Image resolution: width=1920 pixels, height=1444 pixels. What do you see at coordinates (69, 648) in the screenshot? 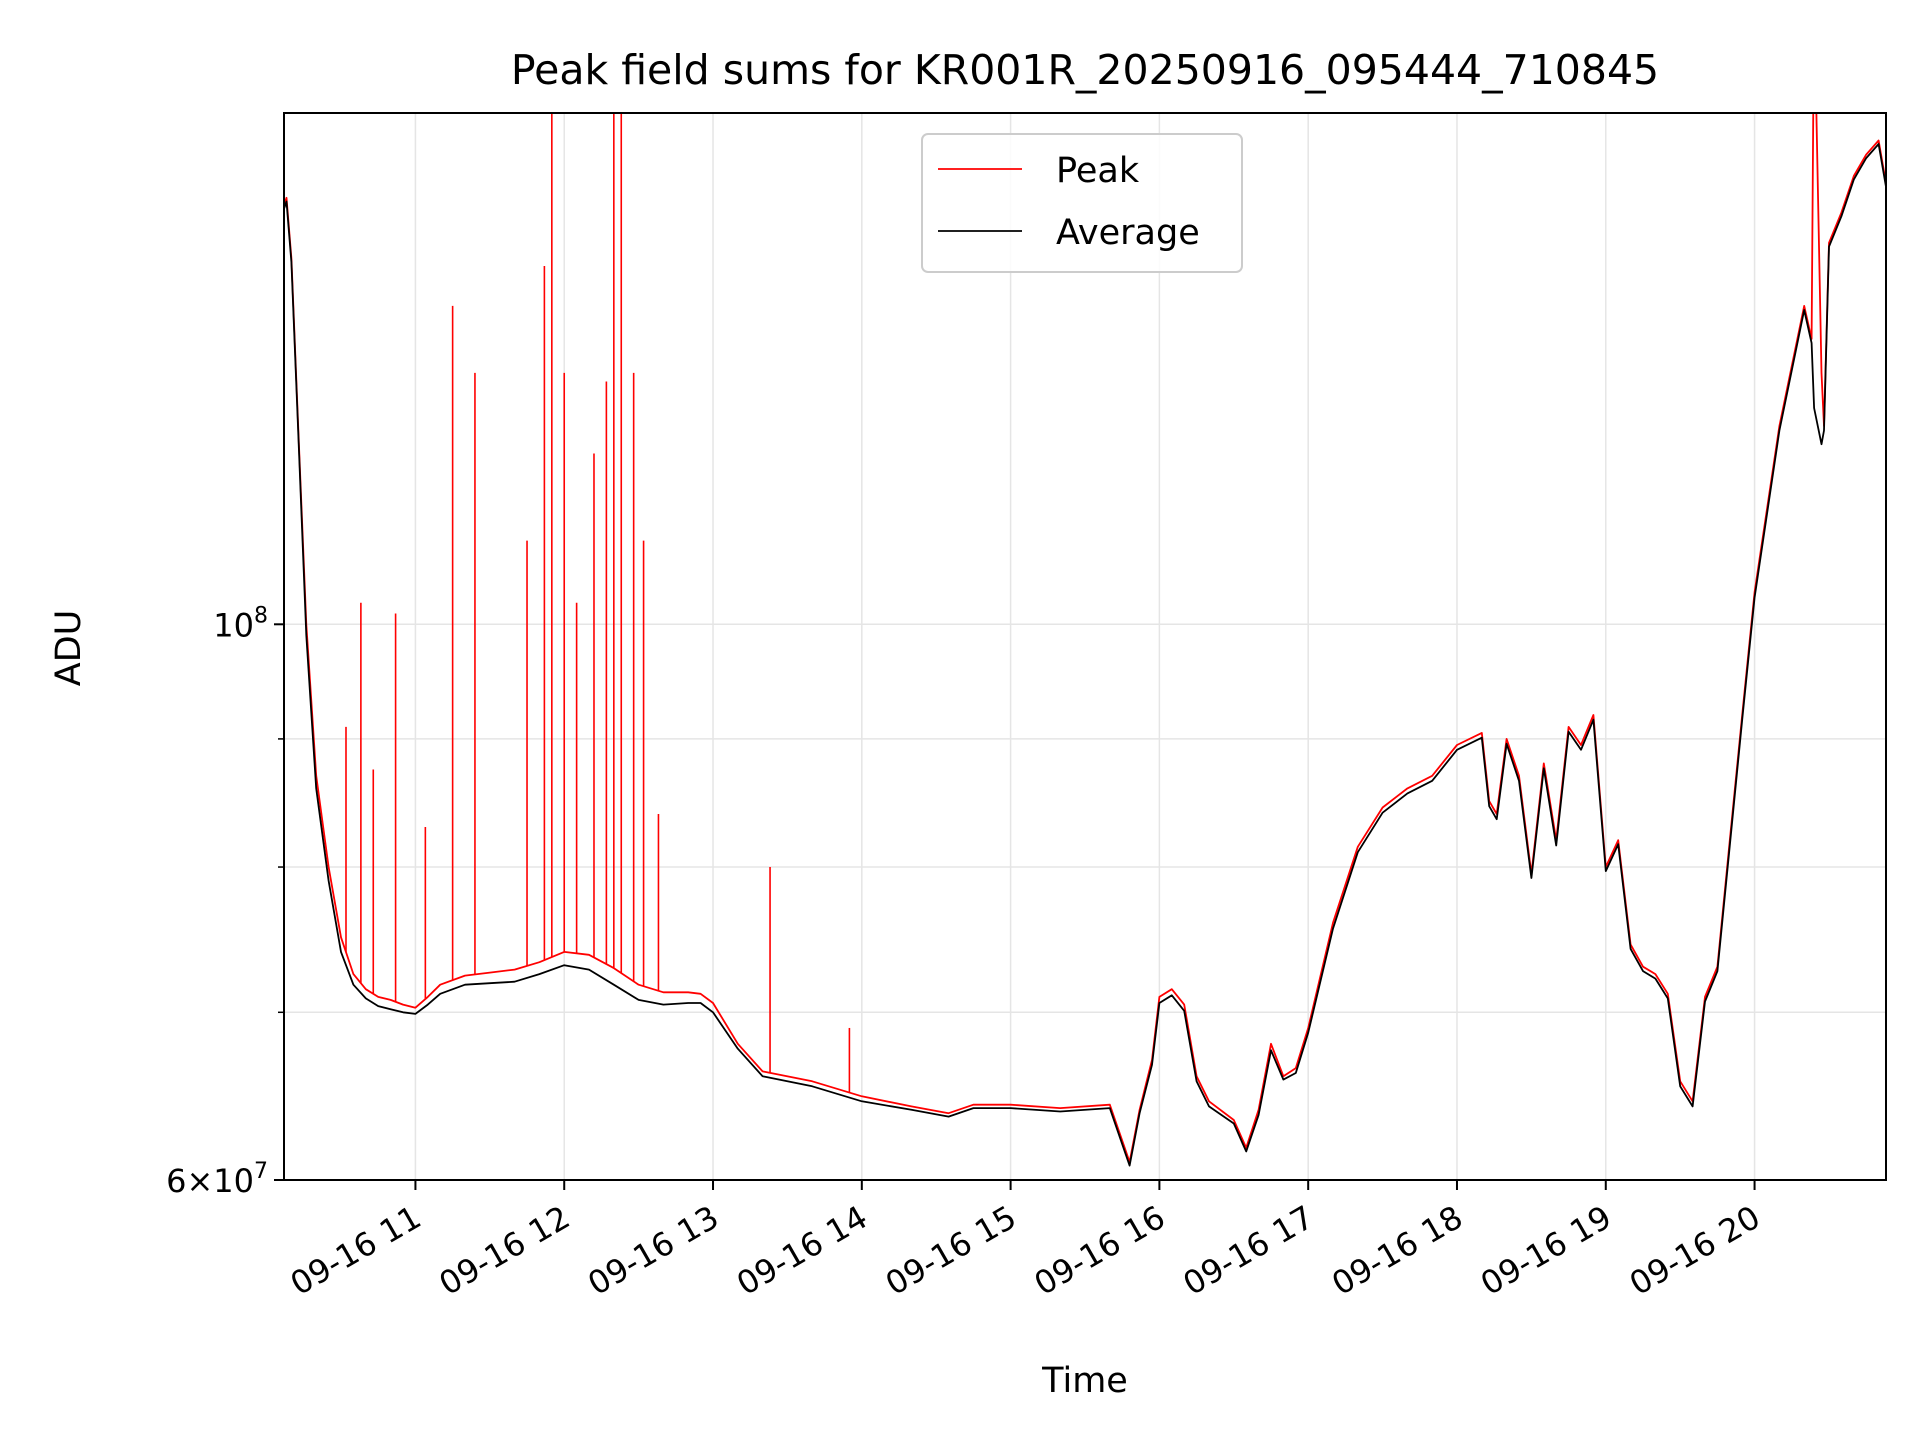
I see `y-axis-label: ADU` at bounding box center [69, 648].